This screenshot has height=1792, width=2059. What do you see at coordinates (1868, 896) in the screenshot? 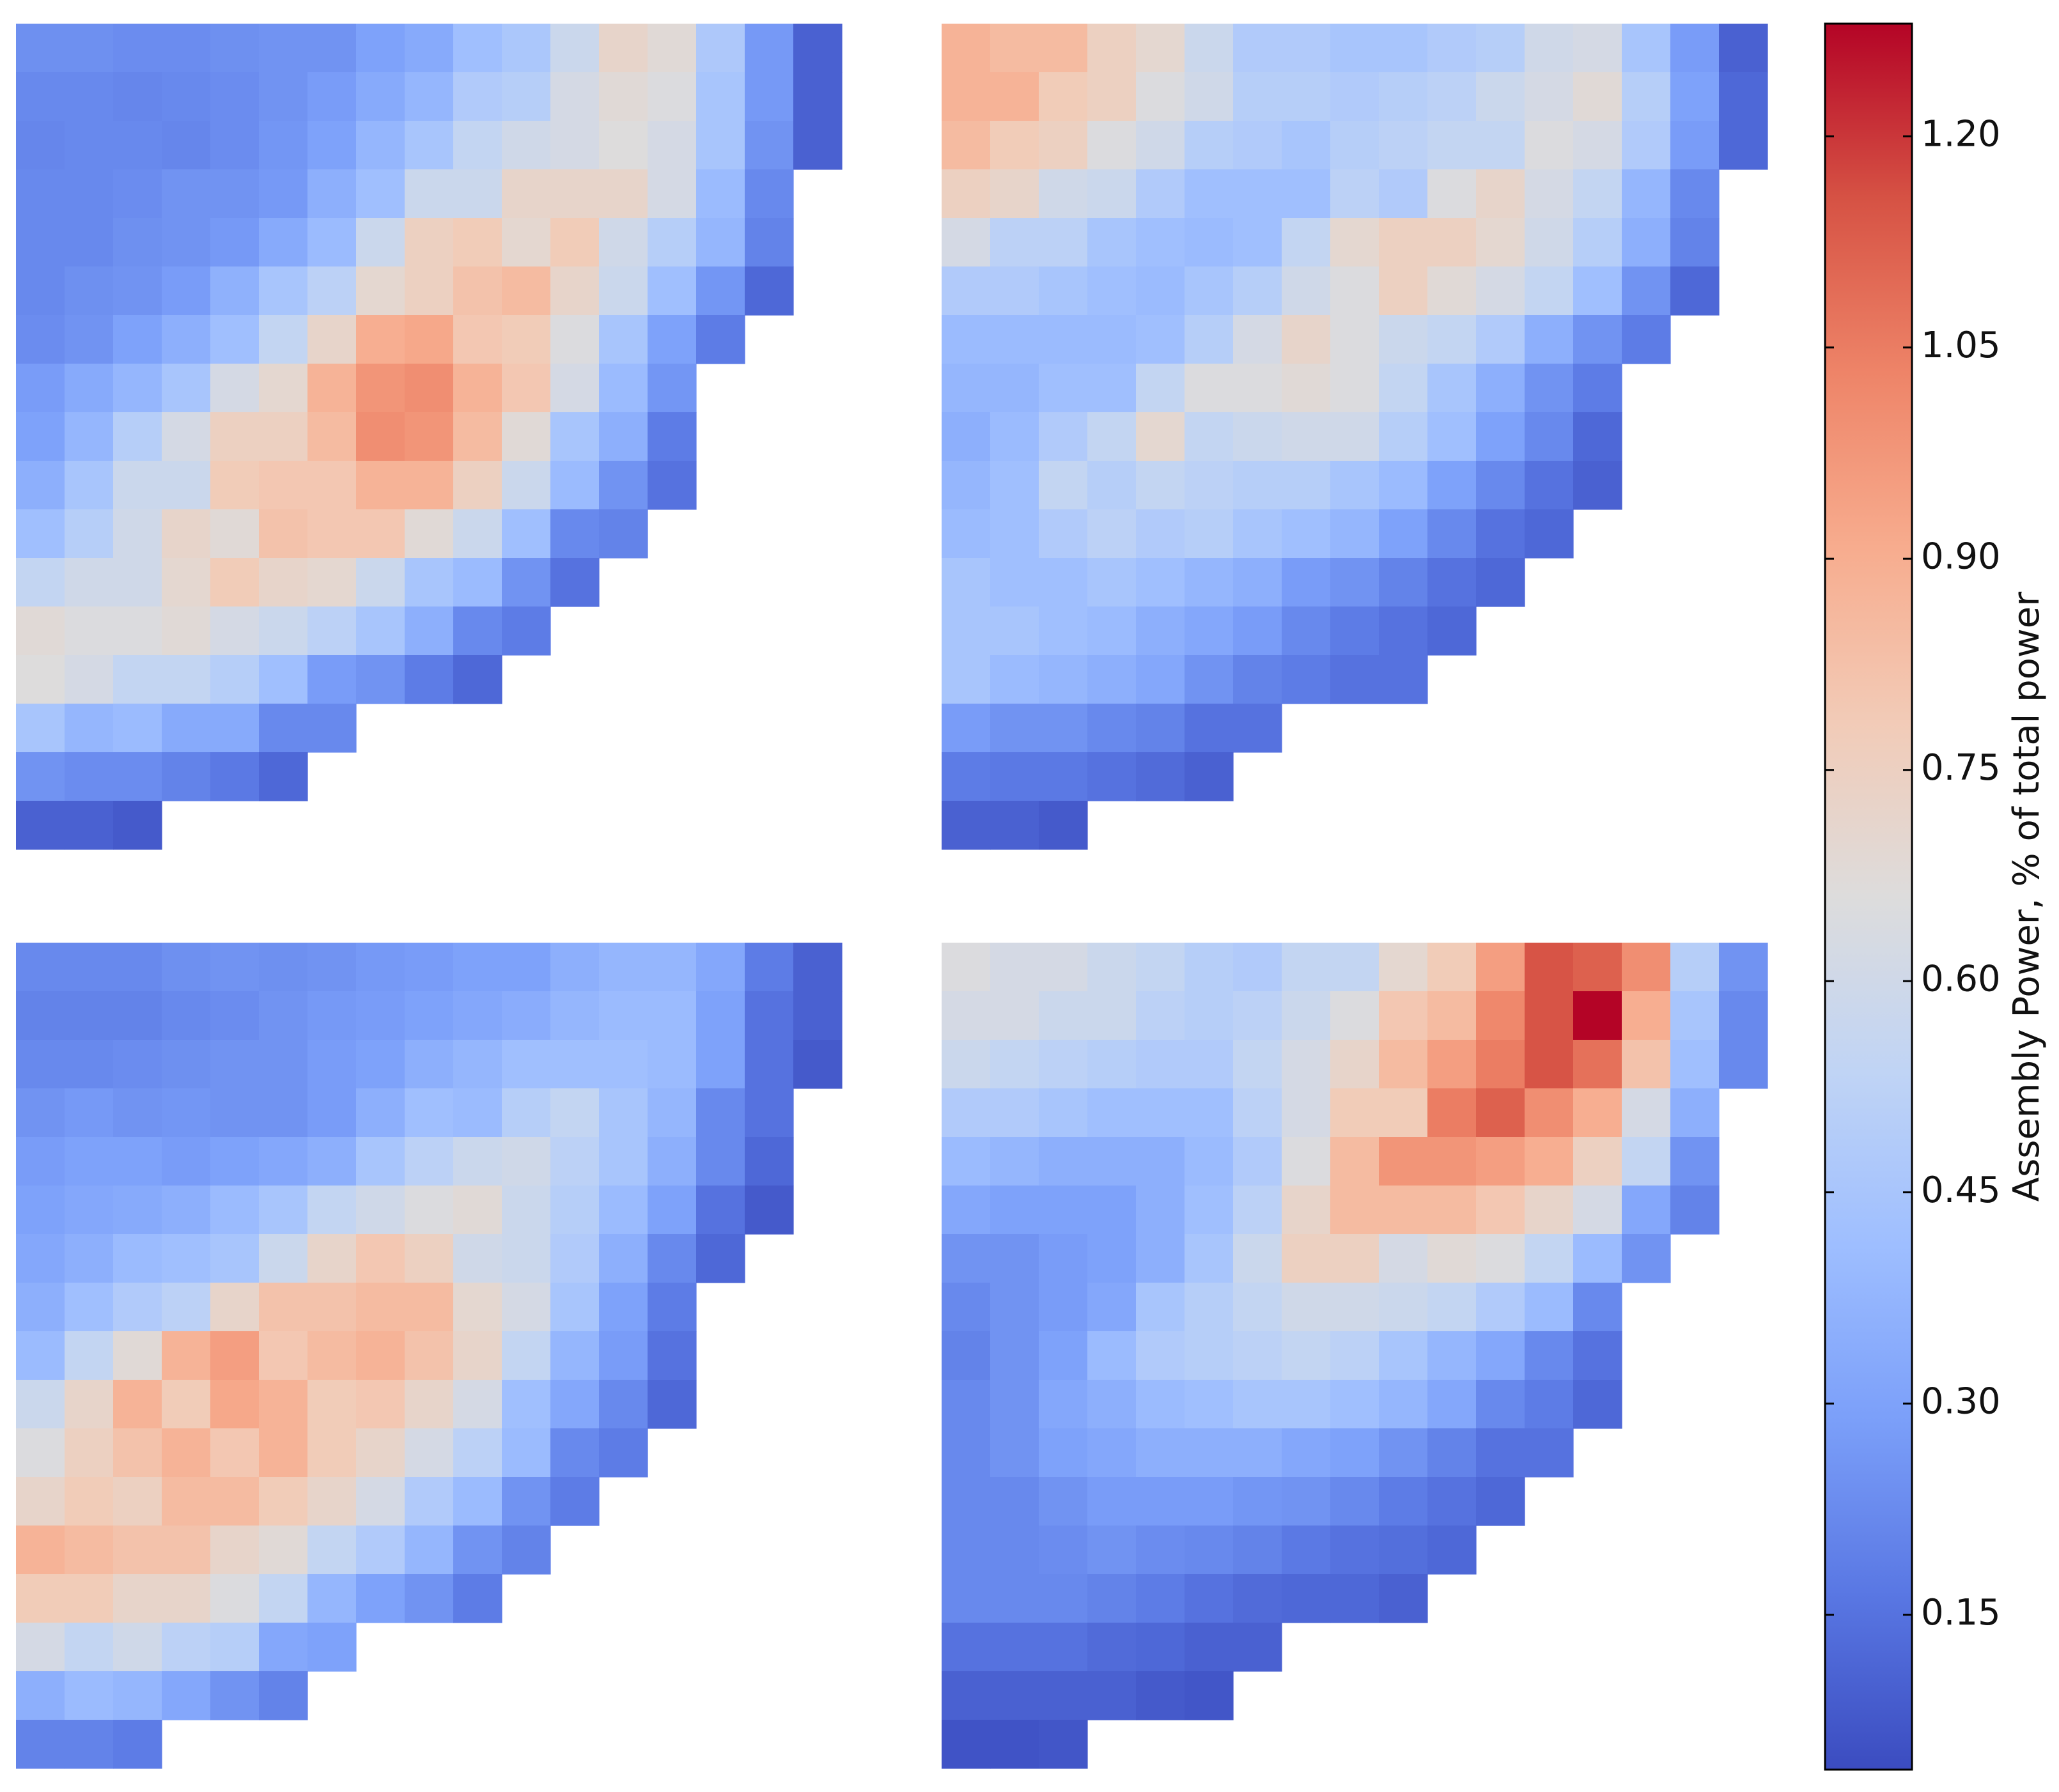
I see `colorbar` at bounding box center [1868, 896].